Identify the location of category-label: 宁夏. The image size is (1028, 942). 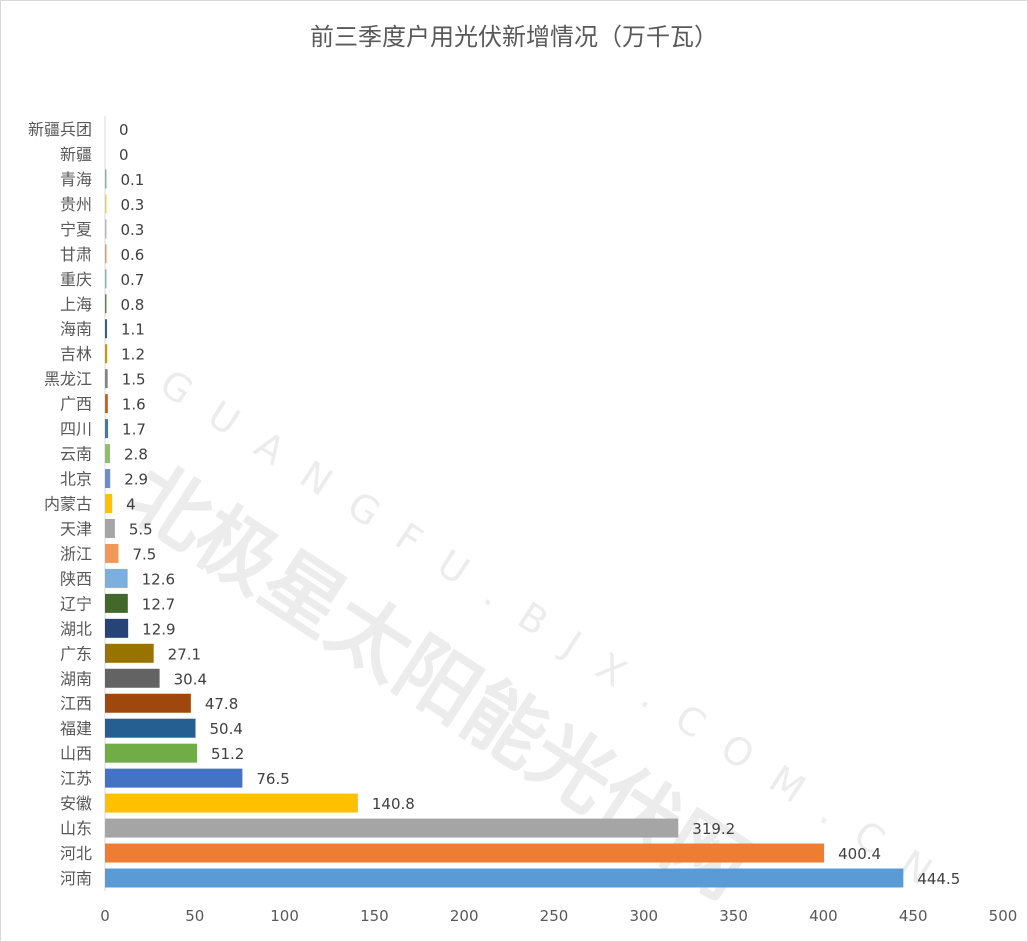
(76, 229).